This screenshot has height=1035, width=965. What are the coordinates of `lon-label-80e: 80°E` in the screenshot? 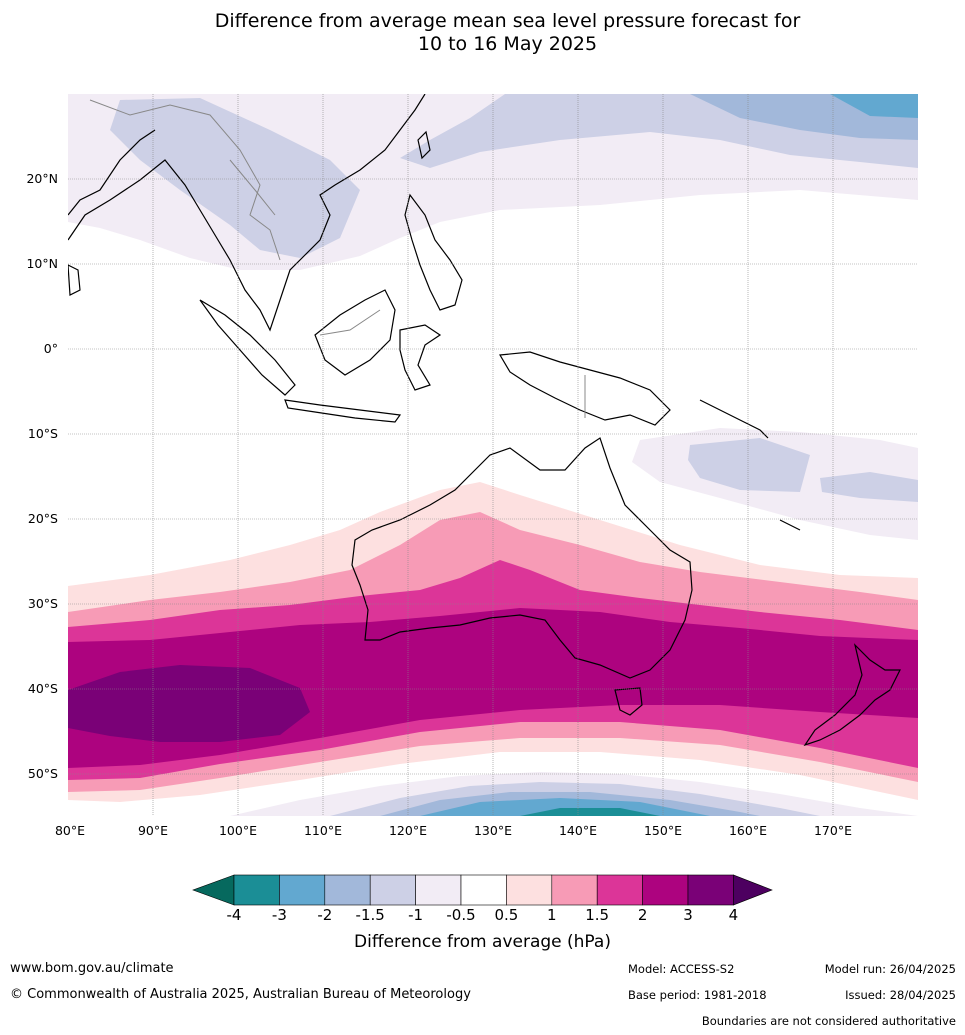 It's located at (70, 830).